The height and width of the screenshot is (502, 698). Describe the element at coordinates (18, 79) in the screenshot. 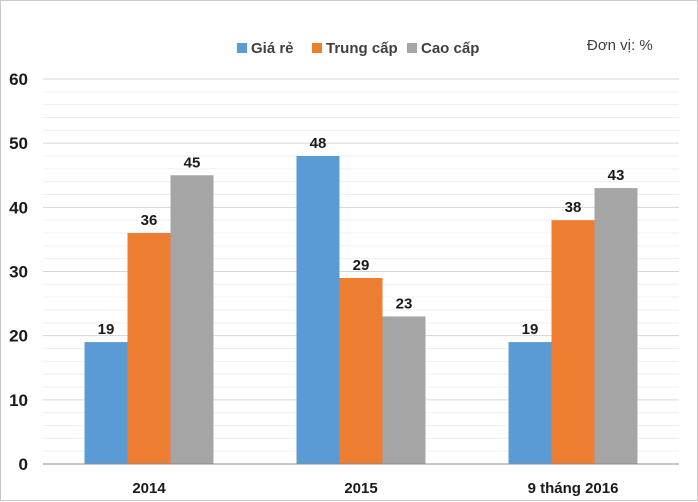

I see `y-tick-label: 60` at that location.